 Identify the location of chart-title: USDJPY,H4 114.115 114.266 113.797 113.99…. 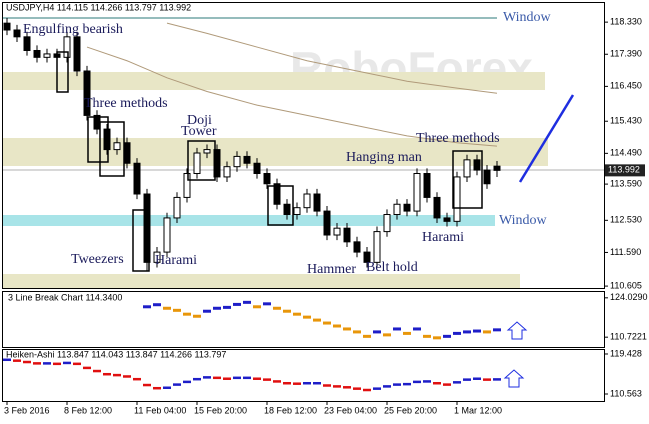
(98, 7).